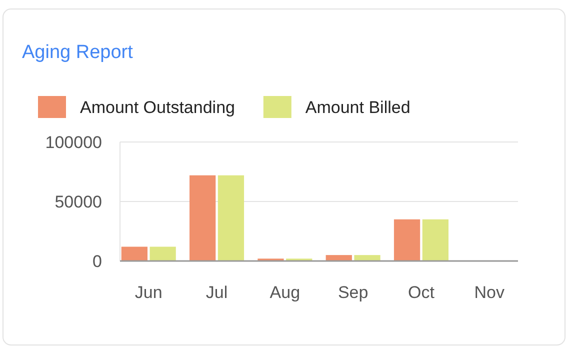  I want to click on legend-label: Amount Billed, so click(357, 107).